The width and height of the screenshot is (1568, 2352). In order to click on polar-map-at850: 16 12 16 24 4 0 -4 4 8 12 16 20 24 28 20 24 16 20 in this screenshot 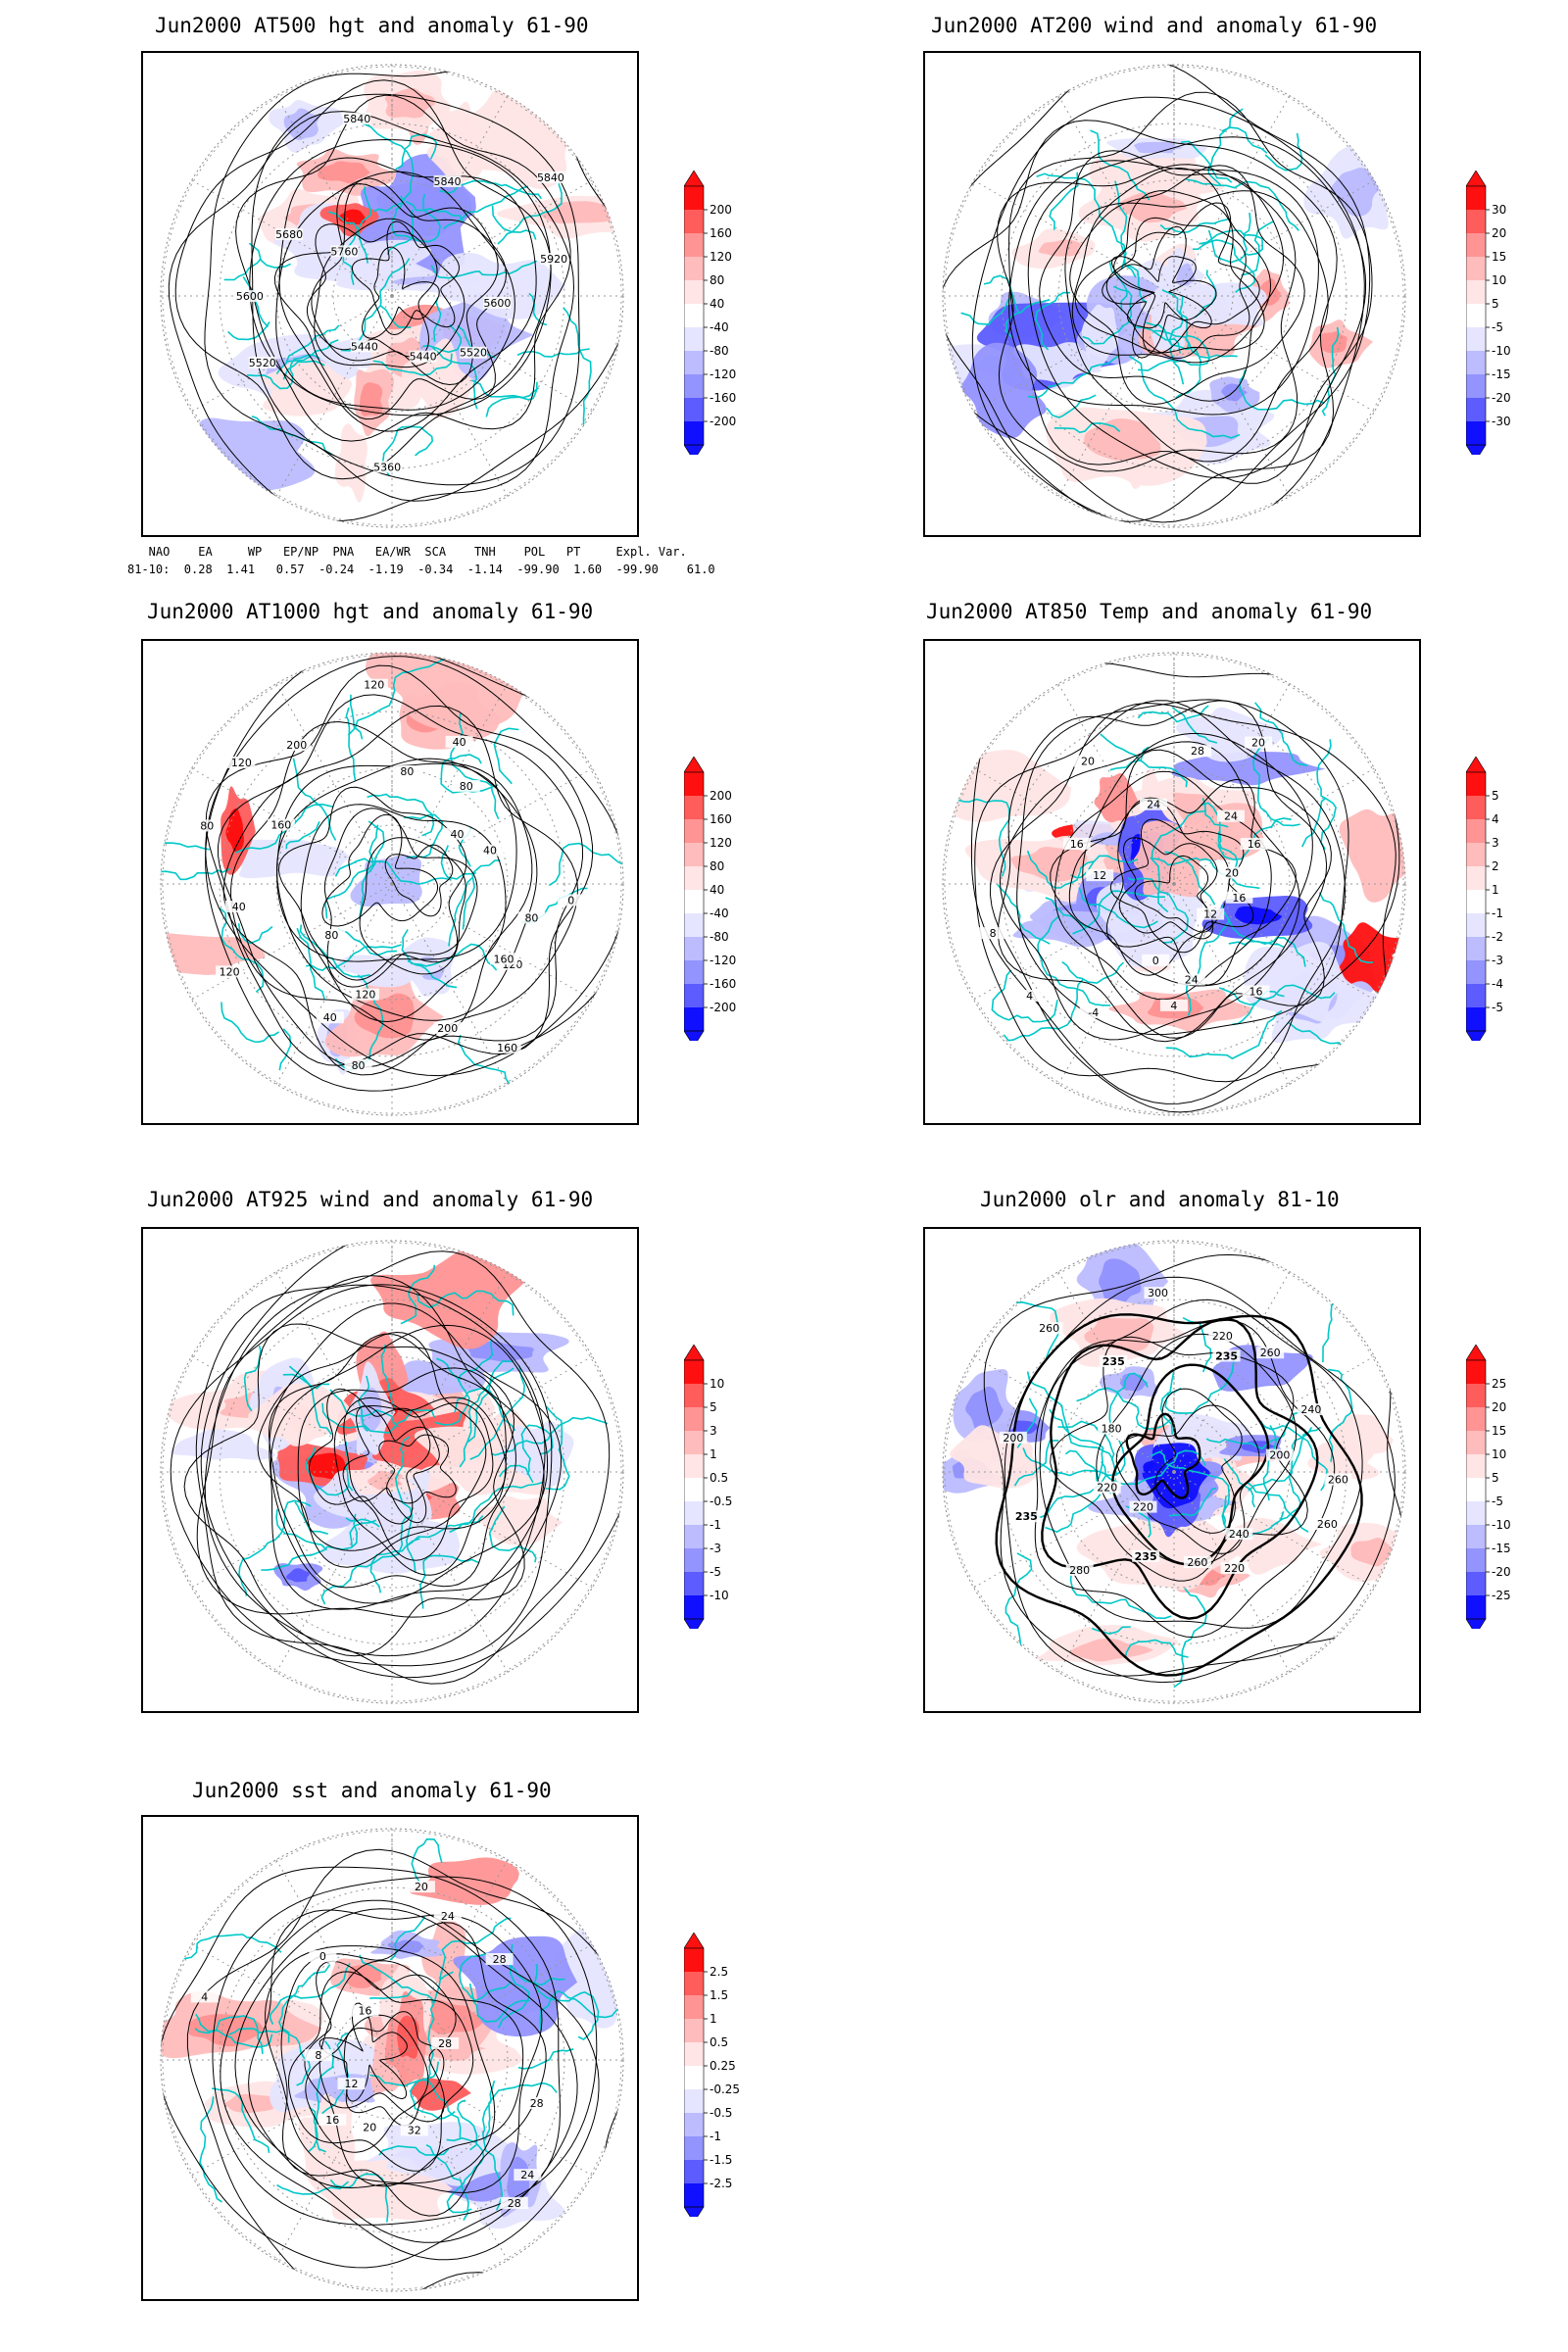, I will do `click(1174, 884)`.